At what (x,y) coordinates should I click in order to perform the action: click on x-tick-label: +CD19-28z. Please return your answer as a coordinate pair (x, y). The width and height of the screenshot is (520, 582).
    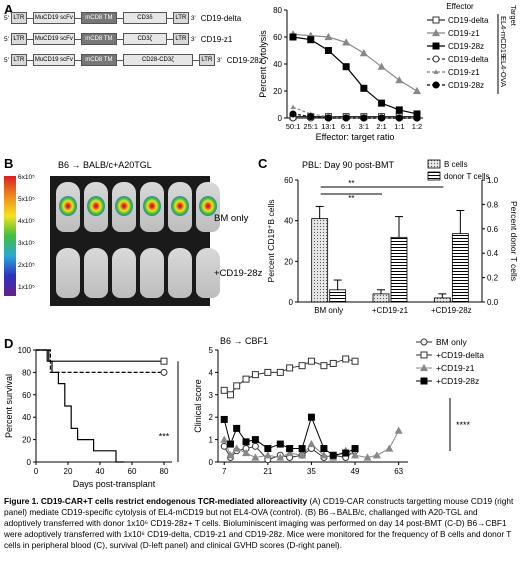
    Looking at the image, I should click on (451, 310).